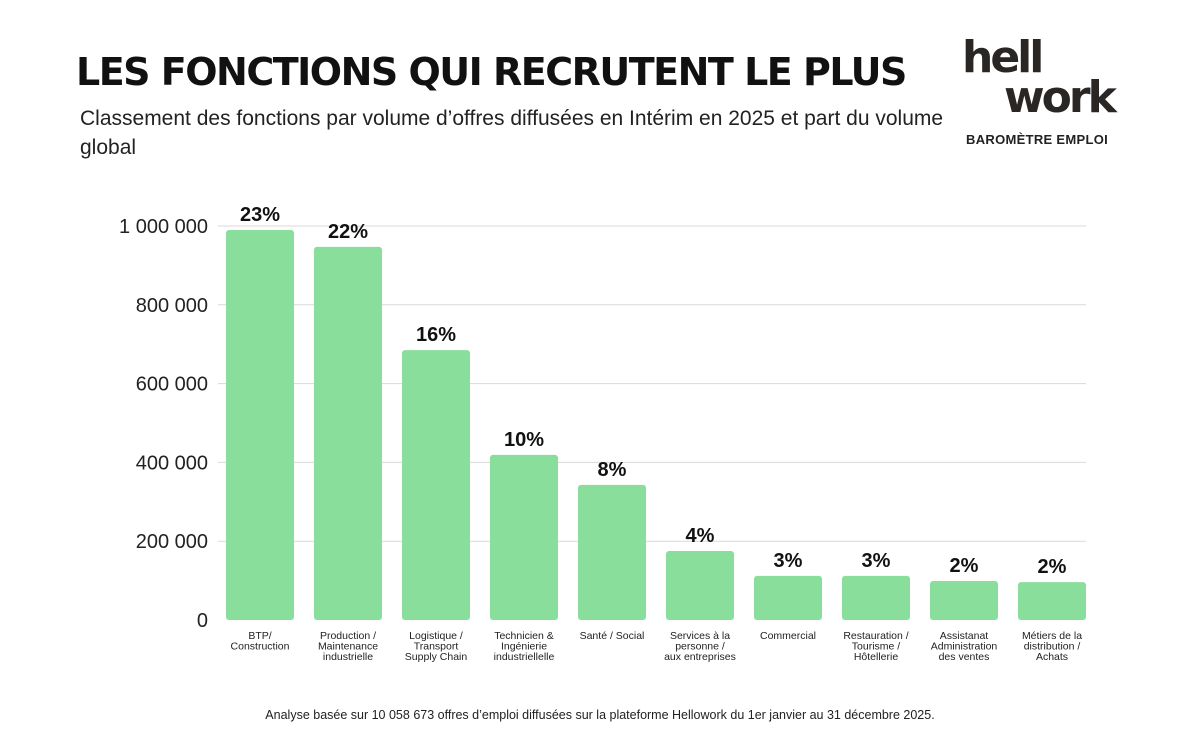 This screenshot has width=1200, height=740. What do you see at coordinates (491, 72) in the screenshot?
I see `chart-title: LES FONCTIONS QUI RECRUTENT LE PLUS` at bounding box center [491, 72].